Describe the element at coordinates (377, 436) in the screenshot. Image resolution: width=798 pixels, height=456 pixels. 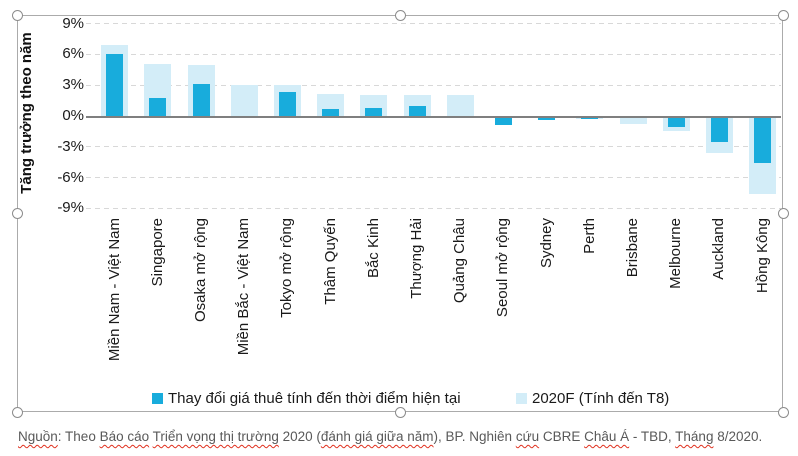
I see `source-text-misspelled: đánh giá giữa năm` at that location.